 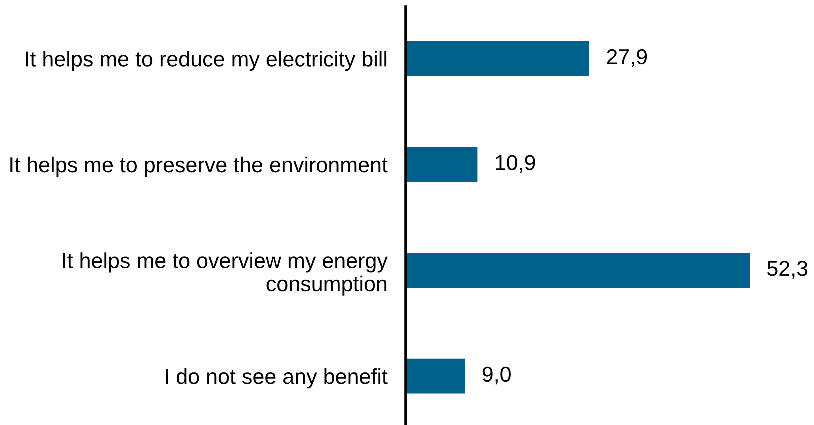 I want to click on y-tick-label: It helps me to preserve the environment, so click(x=199, y=166).